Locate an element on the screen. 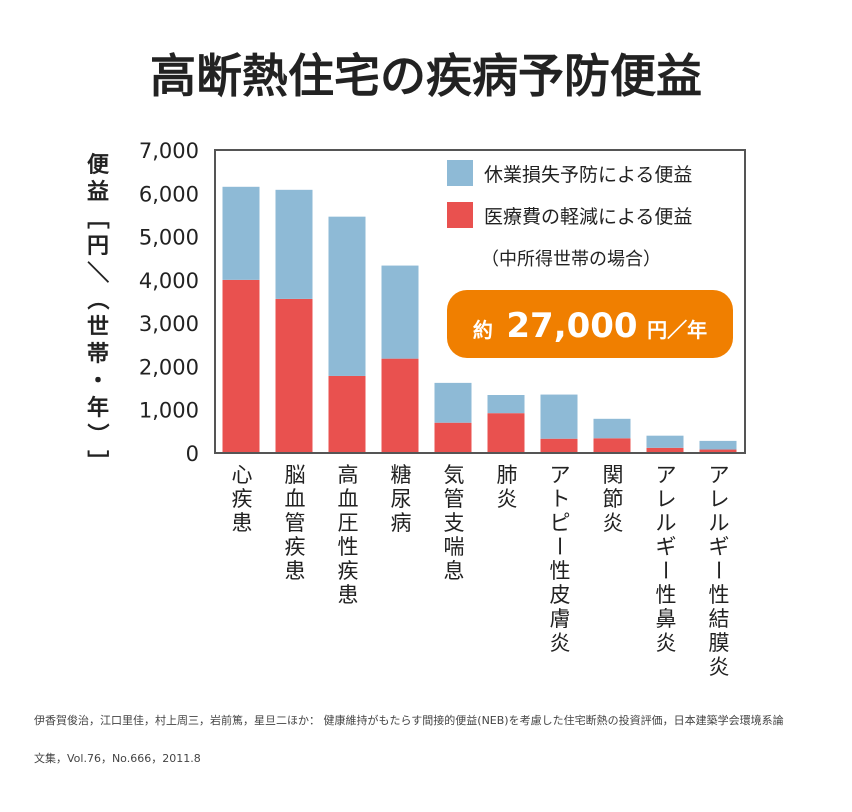  legend-swatch-blue is located at coordinates (460, 173).